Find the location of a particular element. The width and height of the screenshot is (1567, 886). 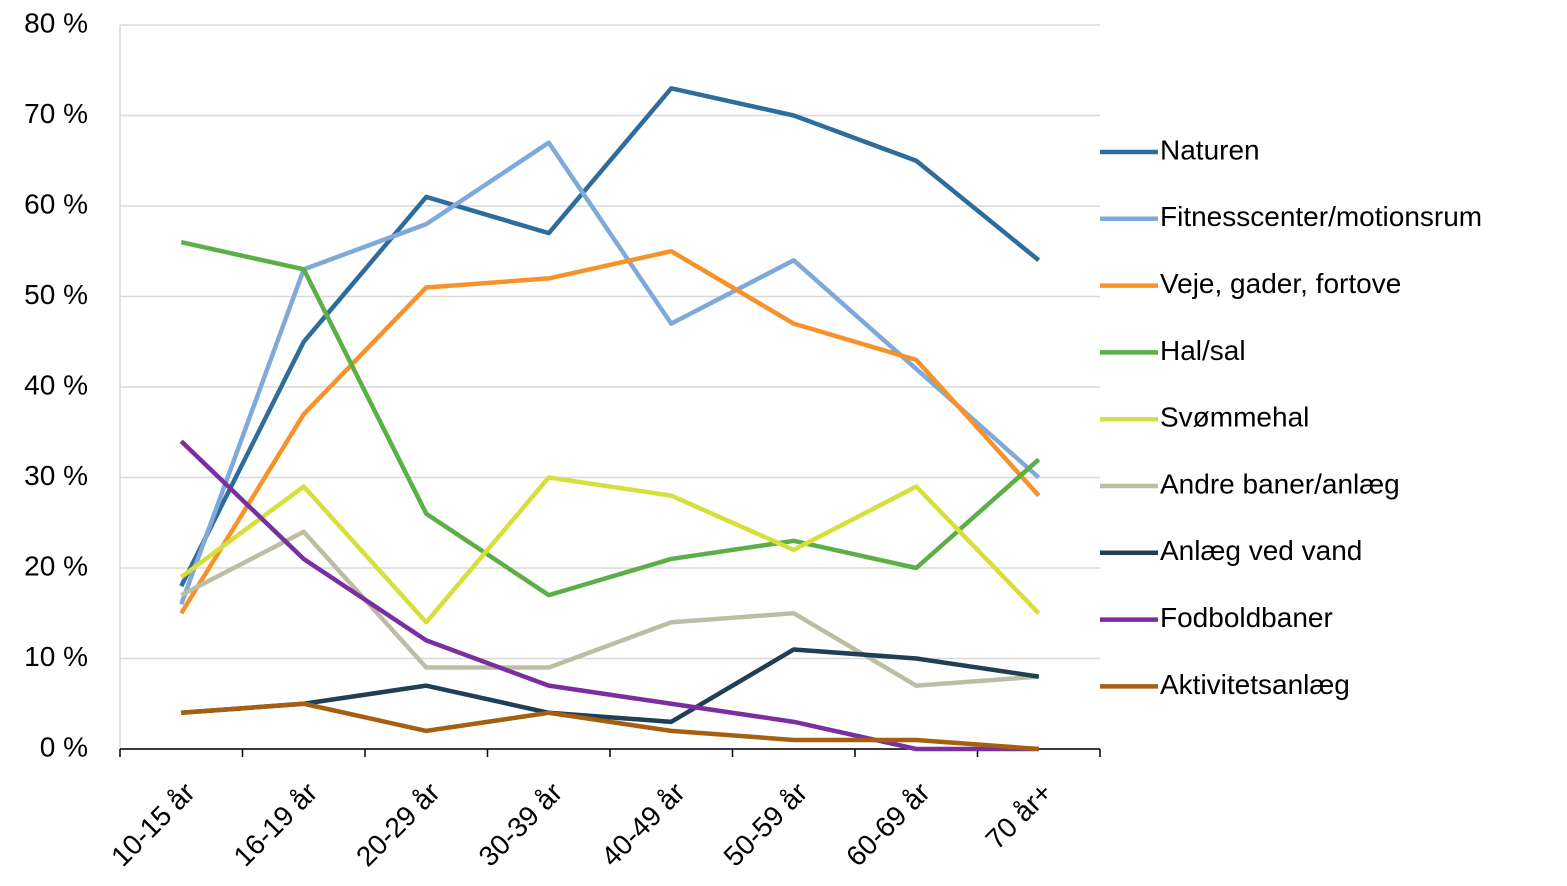

legend-label: Veje, gader, fortove is located at coordinates (1280, 283).